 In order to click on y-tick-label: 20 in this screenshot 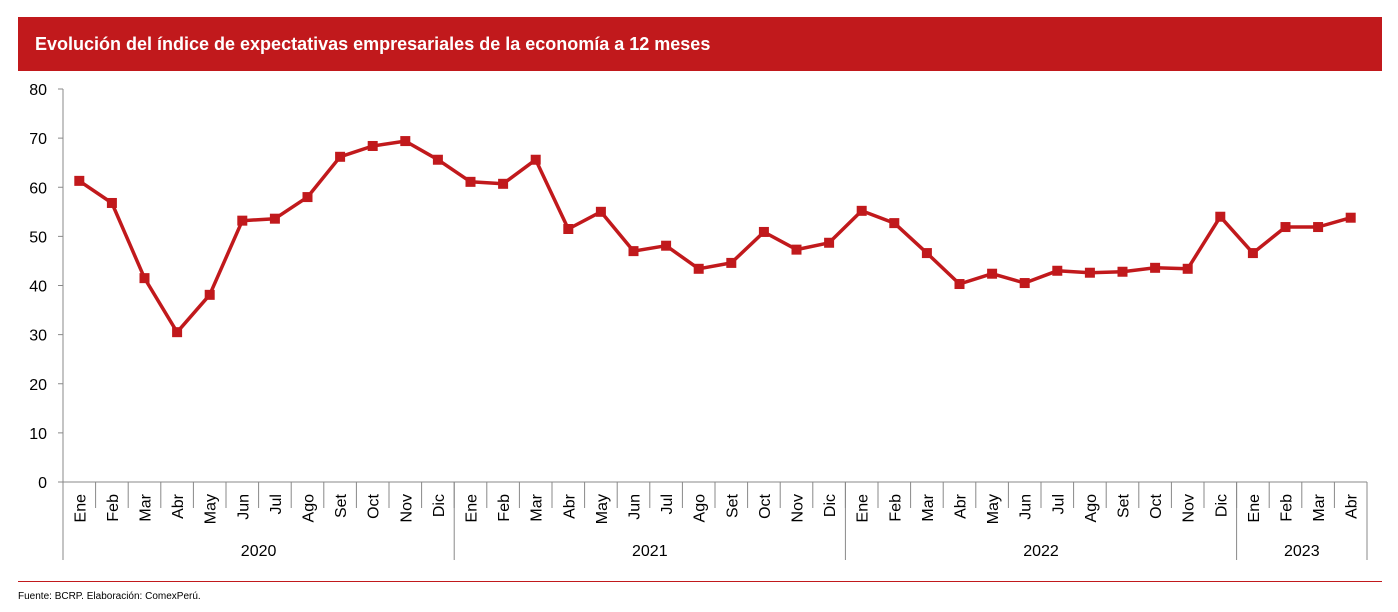, I will do `click(38, 385)`.